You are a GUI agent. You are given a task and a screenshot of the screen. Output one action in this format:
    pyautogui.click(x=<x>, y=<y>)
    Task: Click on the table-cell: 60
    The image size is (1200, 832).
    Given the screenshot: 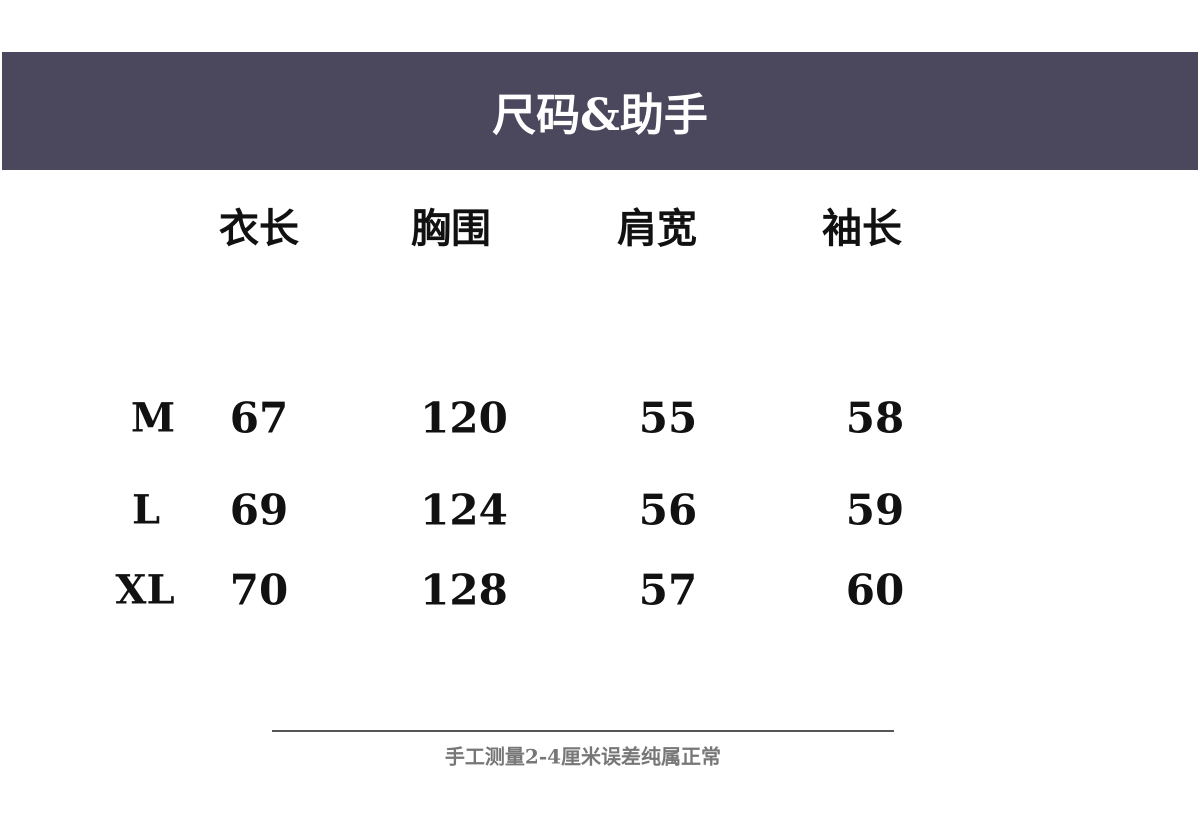 What is the action you would take?
    pyautogui.click(x=875, y=590)
    